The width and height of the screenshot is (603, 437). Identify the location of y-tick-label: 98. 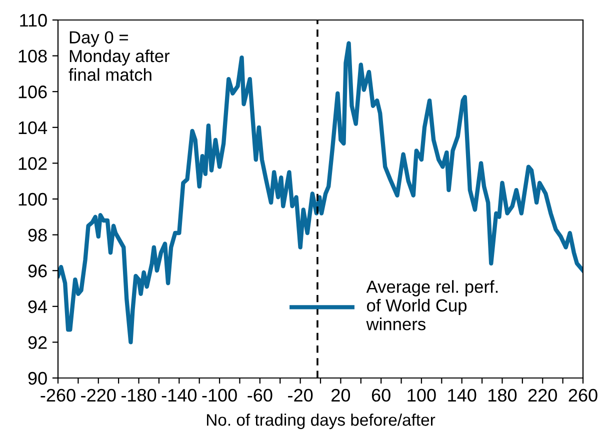
(37, 235).